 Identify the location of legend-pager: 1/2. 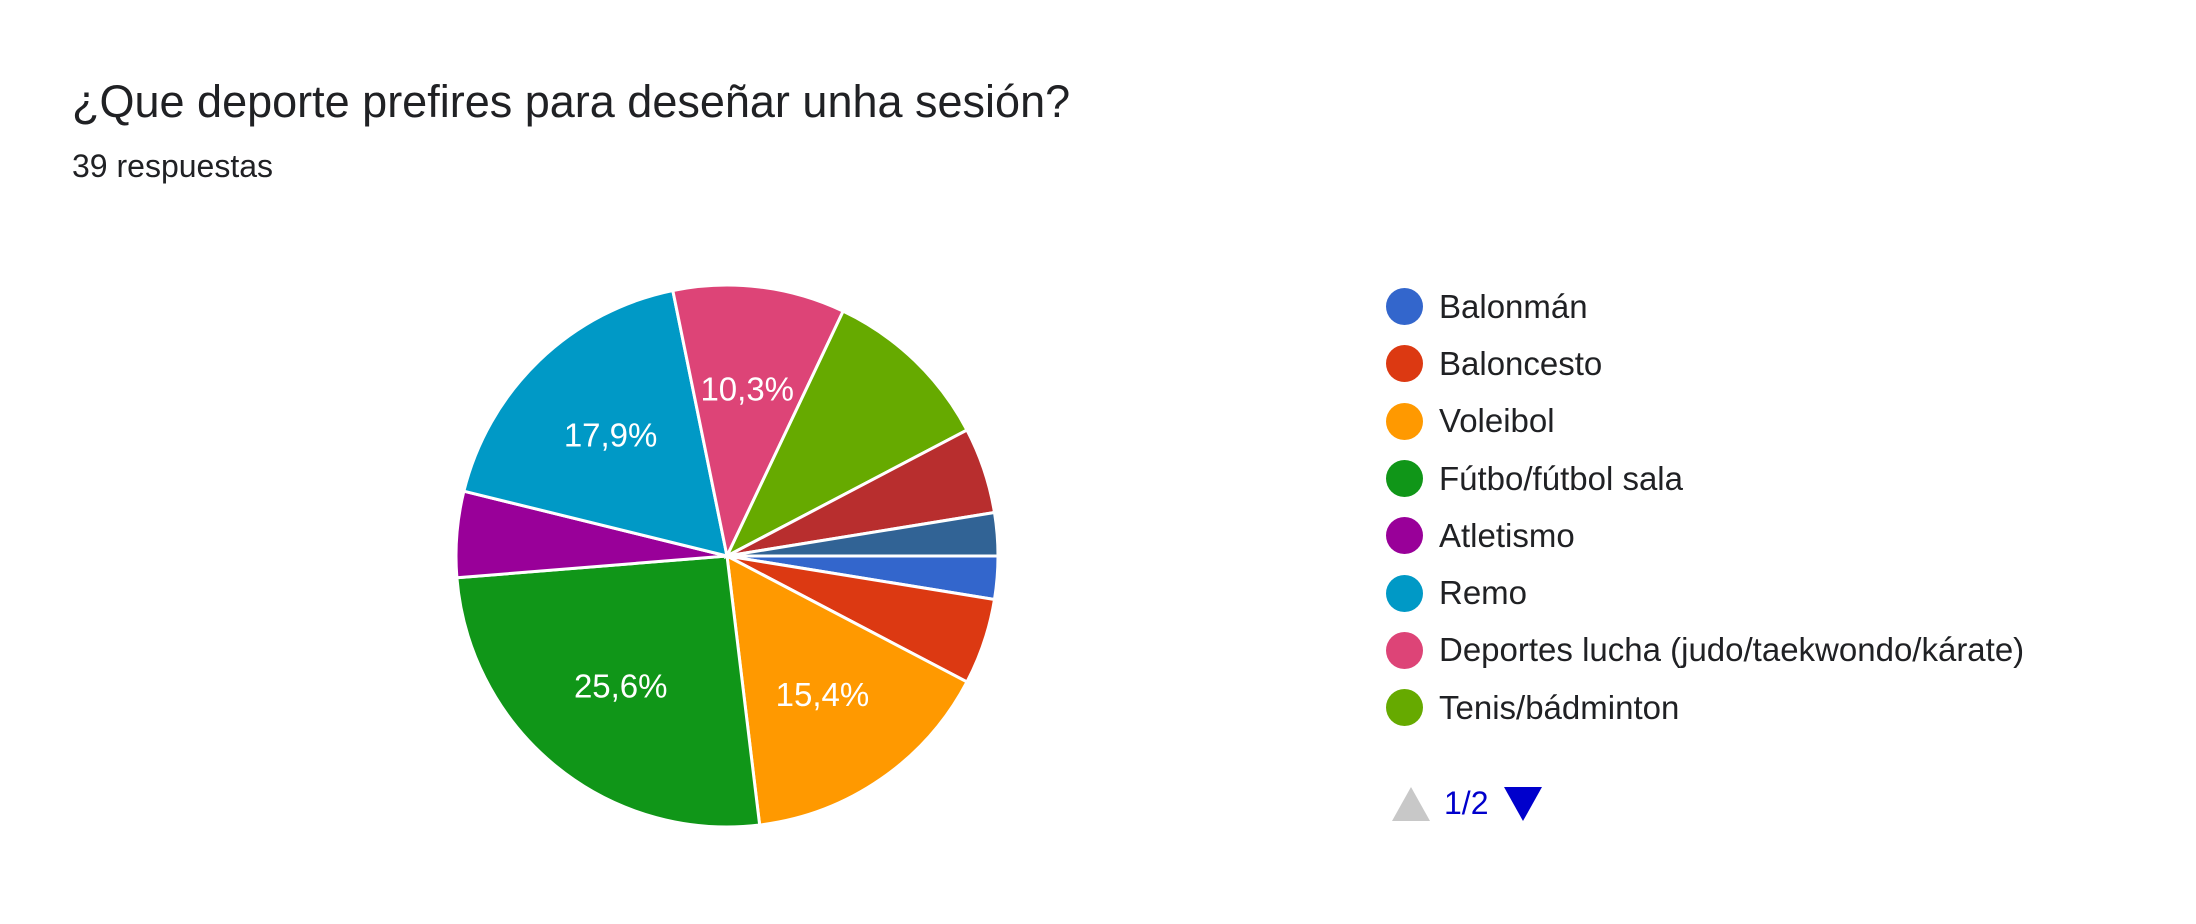
(1467, 803).